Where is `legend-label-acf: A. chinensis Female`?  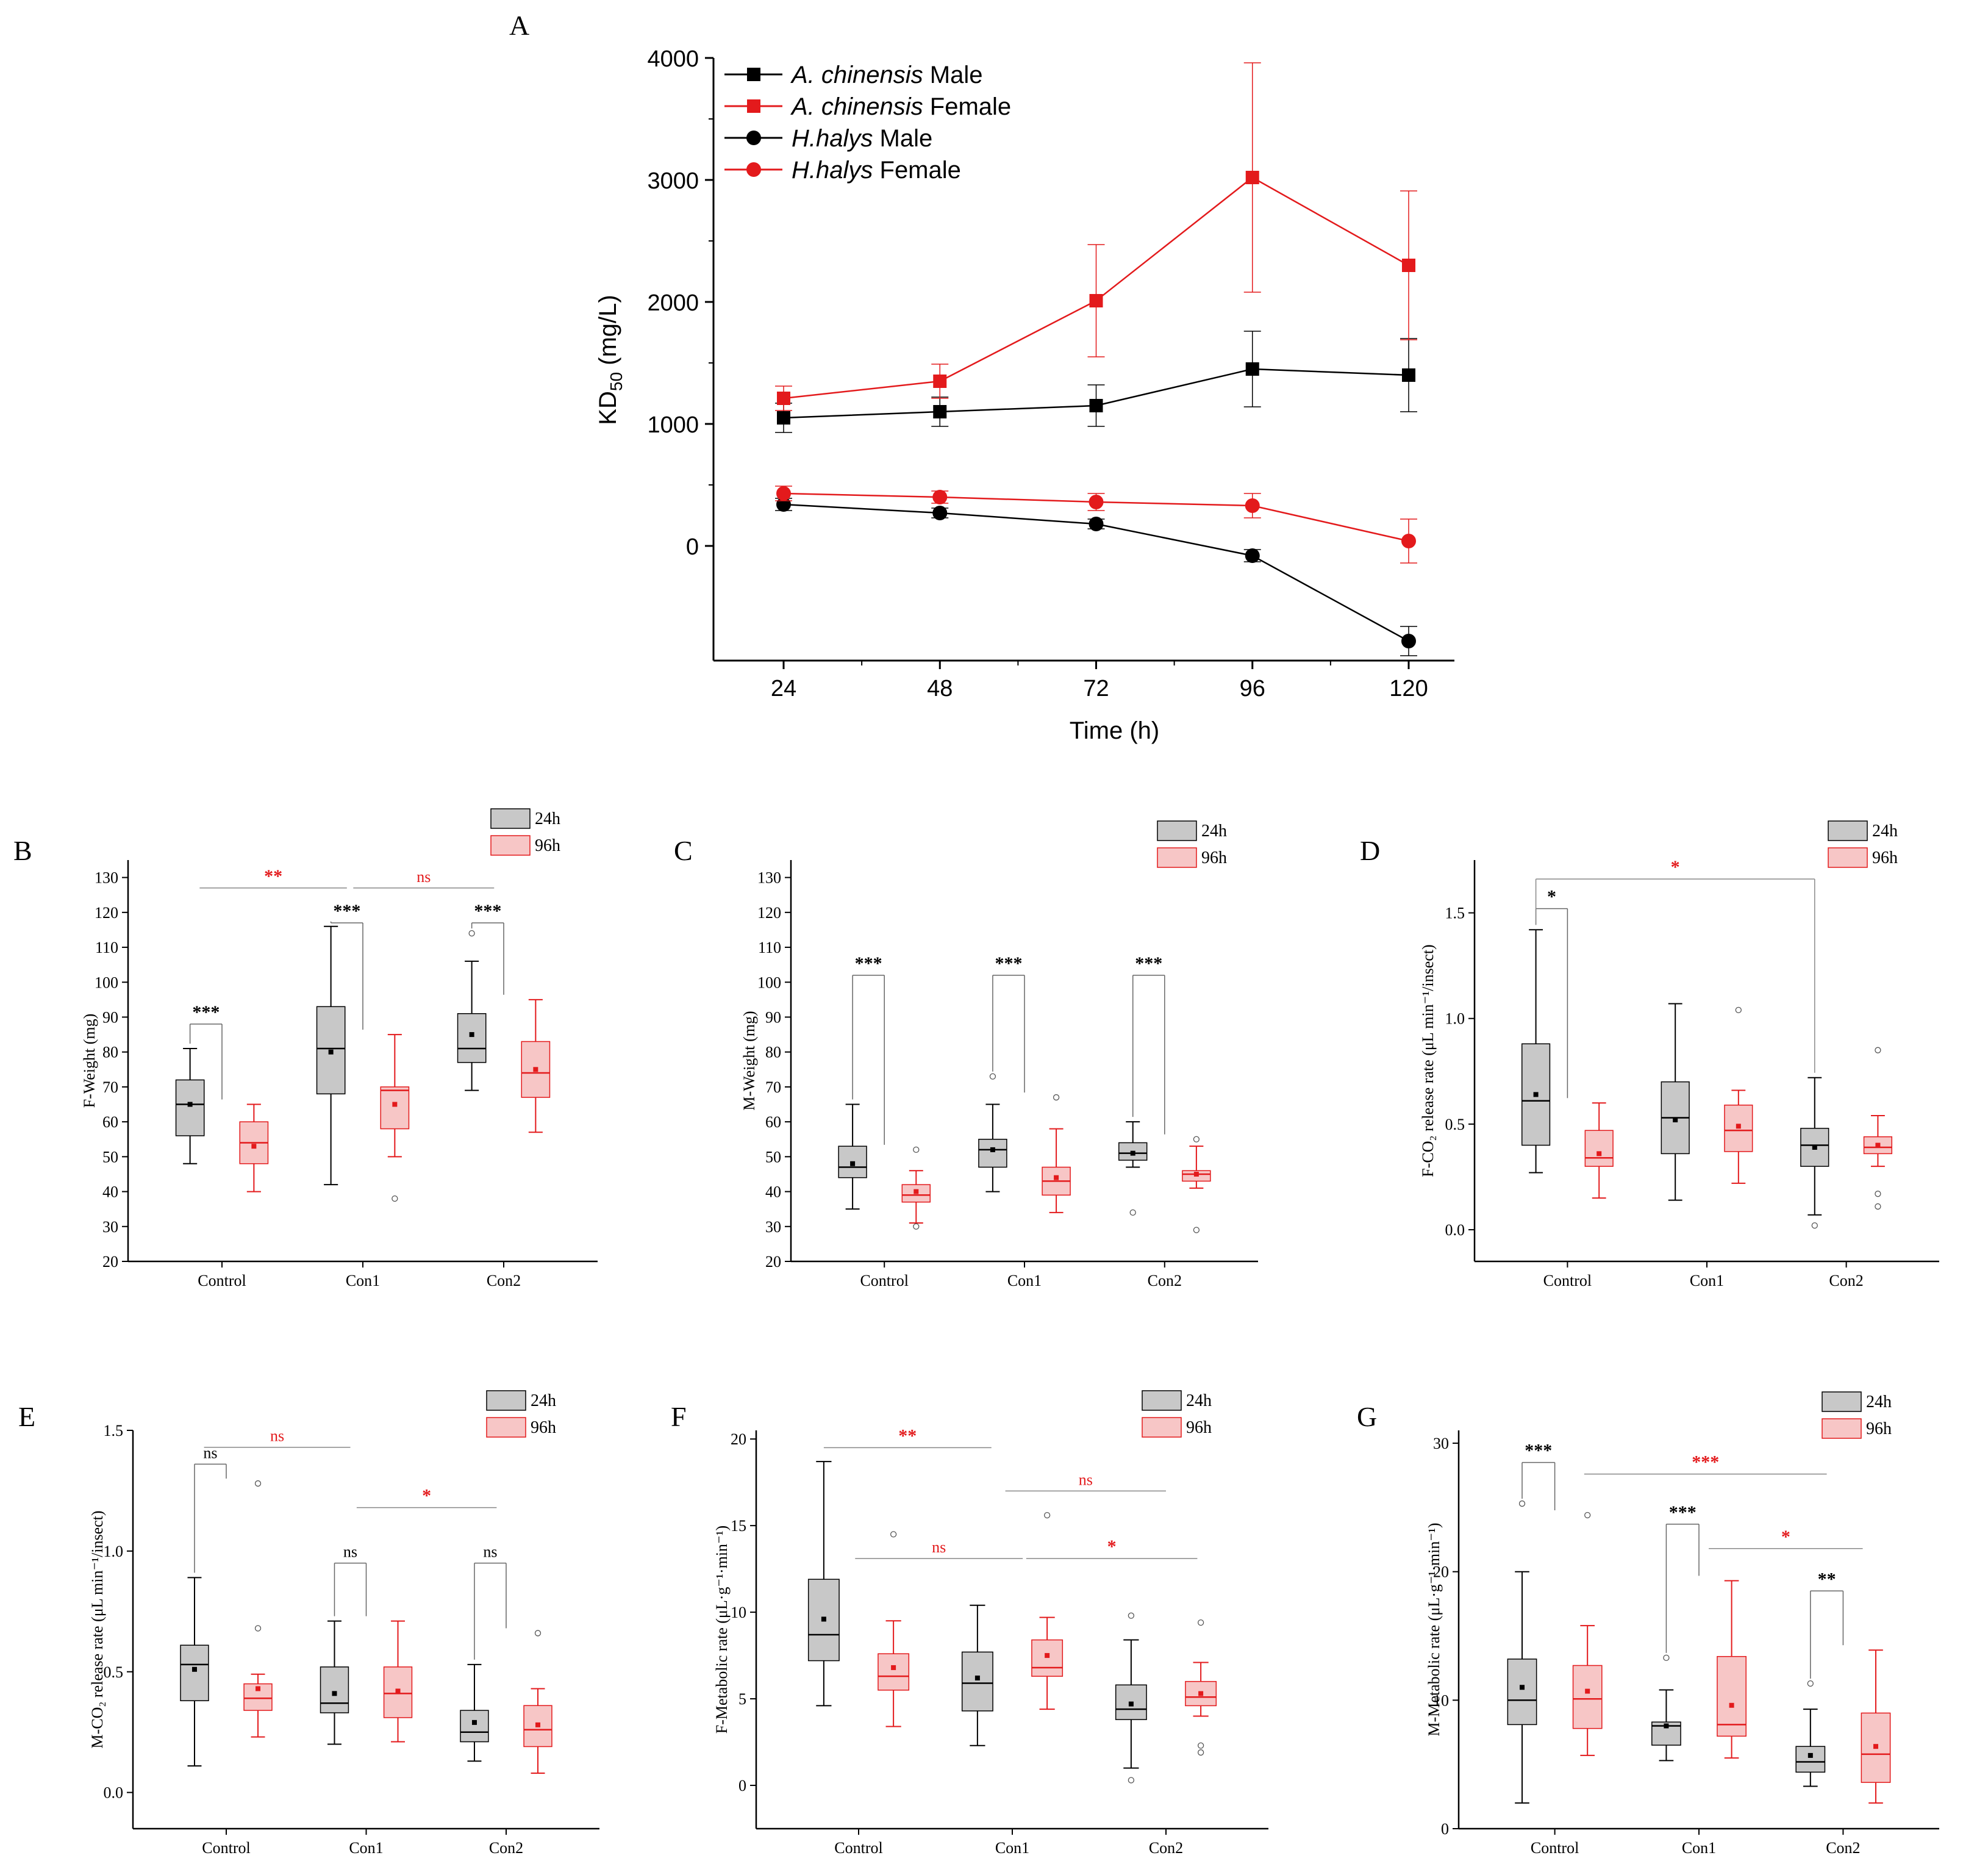 legend-label-acf: A. chinensis Female is located at coordinates (900, 106).